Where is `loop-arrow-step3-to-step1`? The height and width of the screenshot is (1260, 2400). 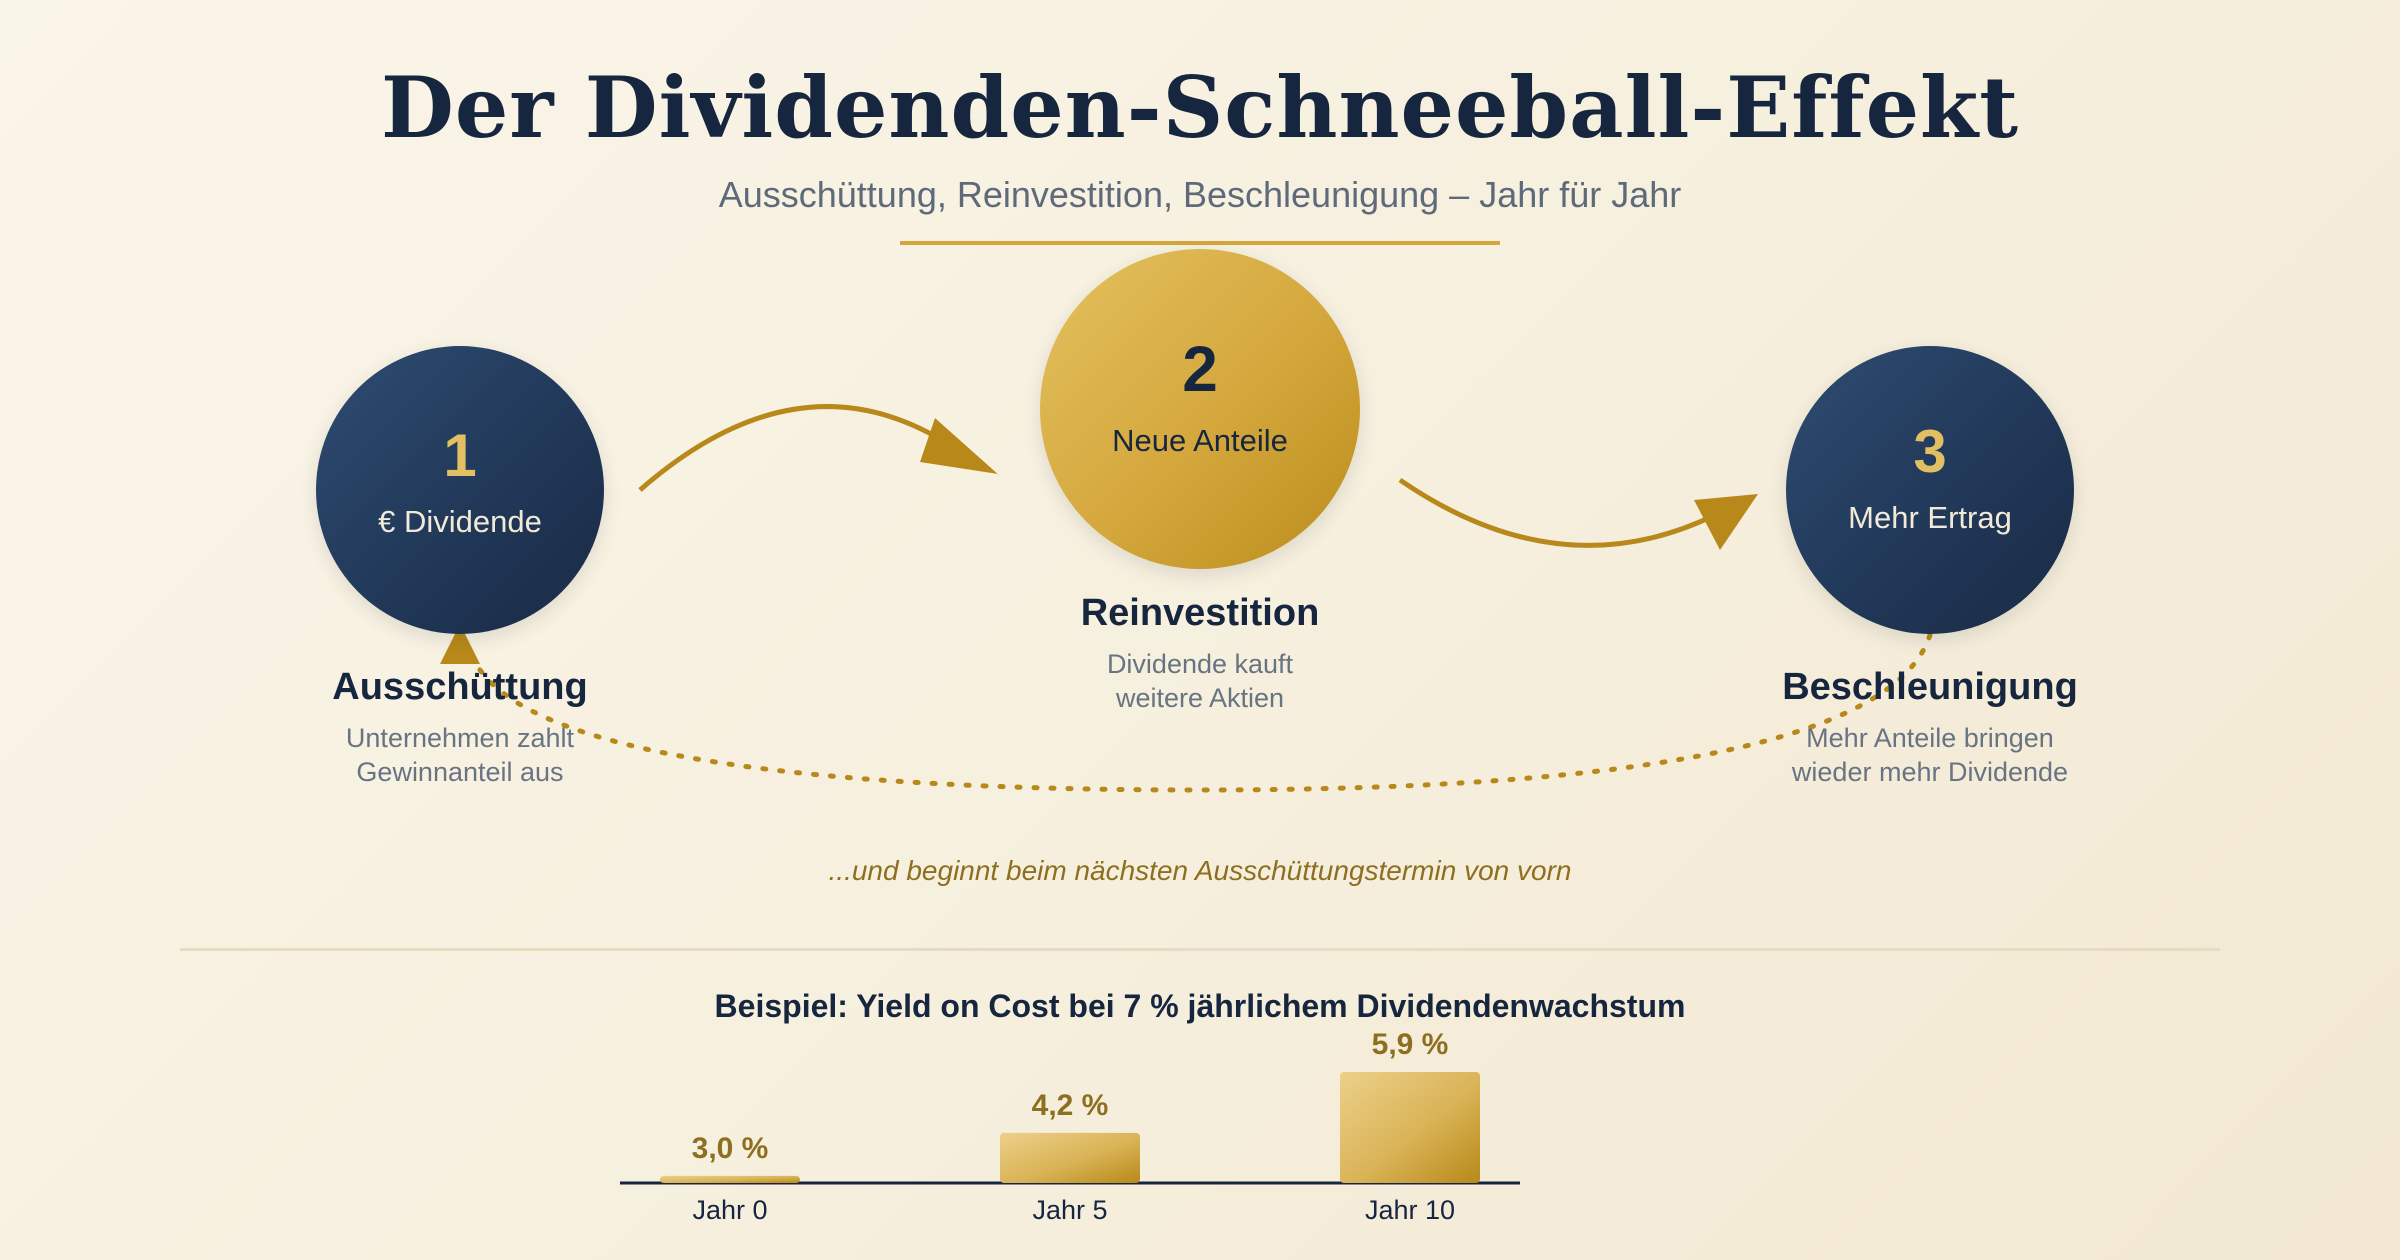 loop-arrow-step3-to-step1 is located at coordinates (1202, 712).